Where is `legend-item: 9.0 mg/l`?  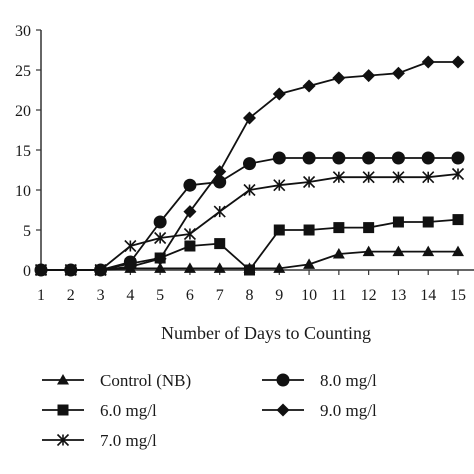 legend-item: 9.0 mg/l is located at coordinates (319, 410).